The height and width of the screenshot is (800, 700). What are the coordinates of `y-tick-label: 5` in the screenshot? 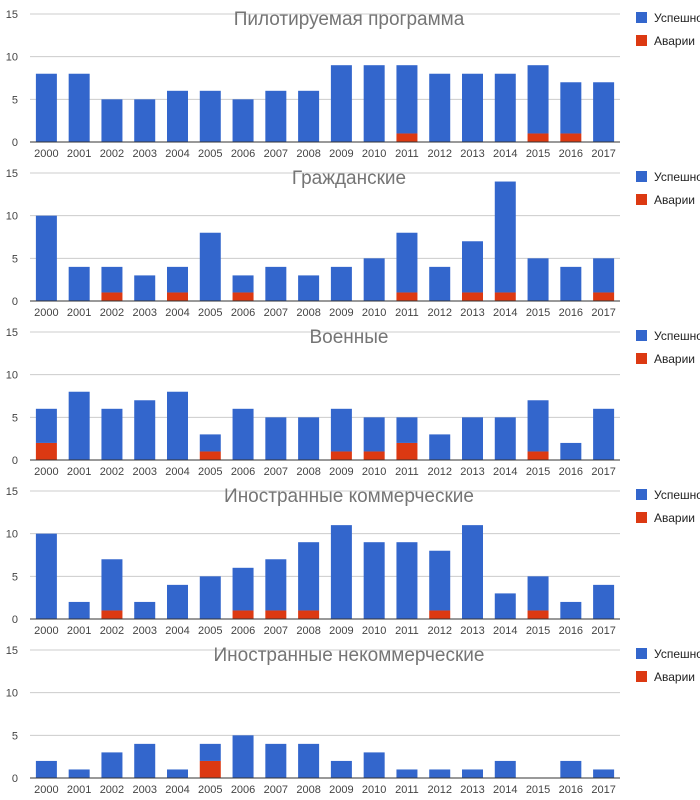 It's located at (15, 259).